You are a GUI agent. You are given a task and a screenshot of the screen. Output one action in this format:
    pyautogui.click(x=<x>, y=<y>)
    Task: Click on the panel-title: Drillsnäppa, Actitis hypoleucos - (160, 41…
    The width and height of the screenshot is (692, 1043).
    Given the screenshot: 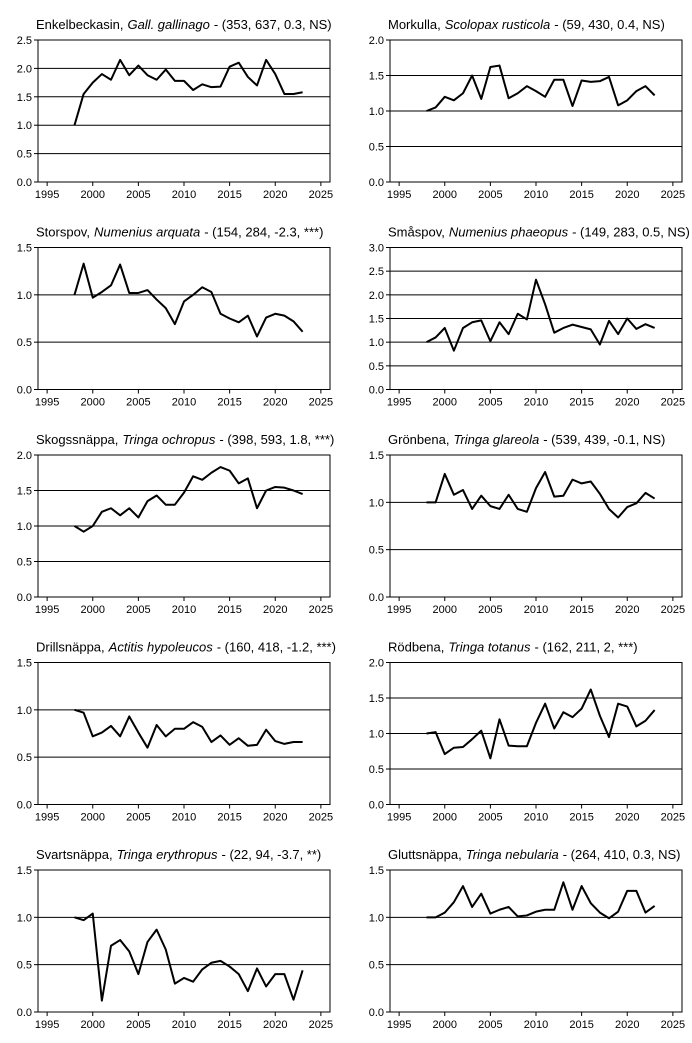 What is the action you would take?
    pyautogui.click(x=186, y=647)
    